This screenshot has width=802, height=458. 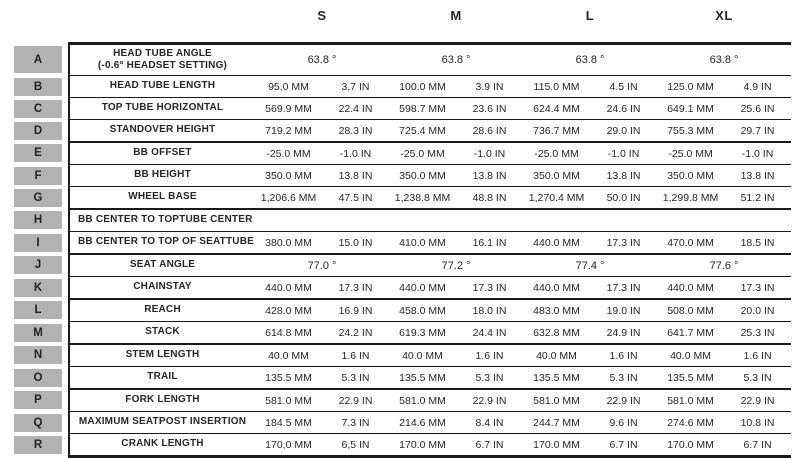 What do you see at coordinates (288, 333) in the screenshot?
I see `value-mm: 614.8 MM` at bounding box center [288, 333].